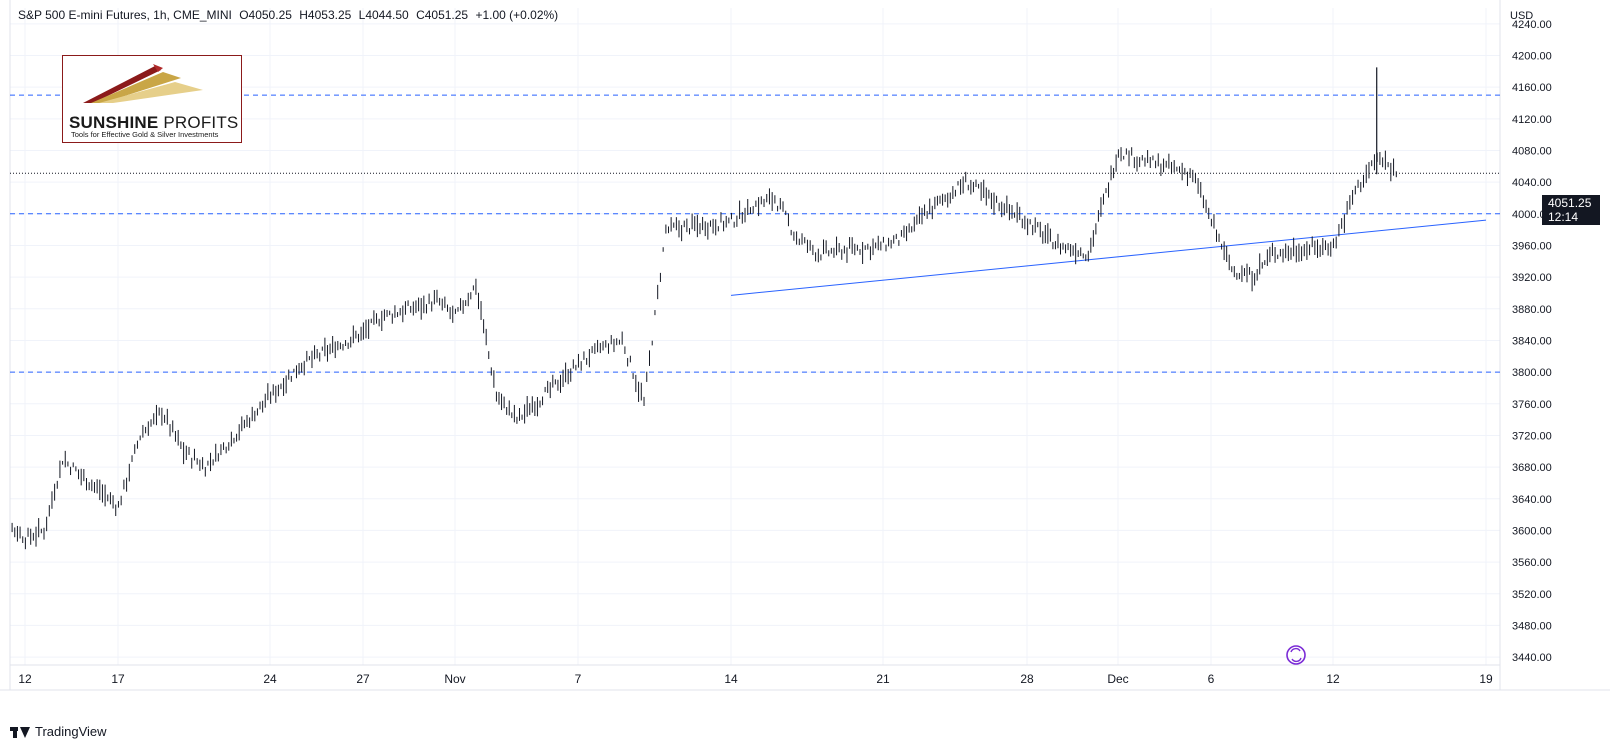 The height and width of the screenshot is (752, 1610). I want to click on legend-change: +1.00 (+0.02%), so click(517, 15).